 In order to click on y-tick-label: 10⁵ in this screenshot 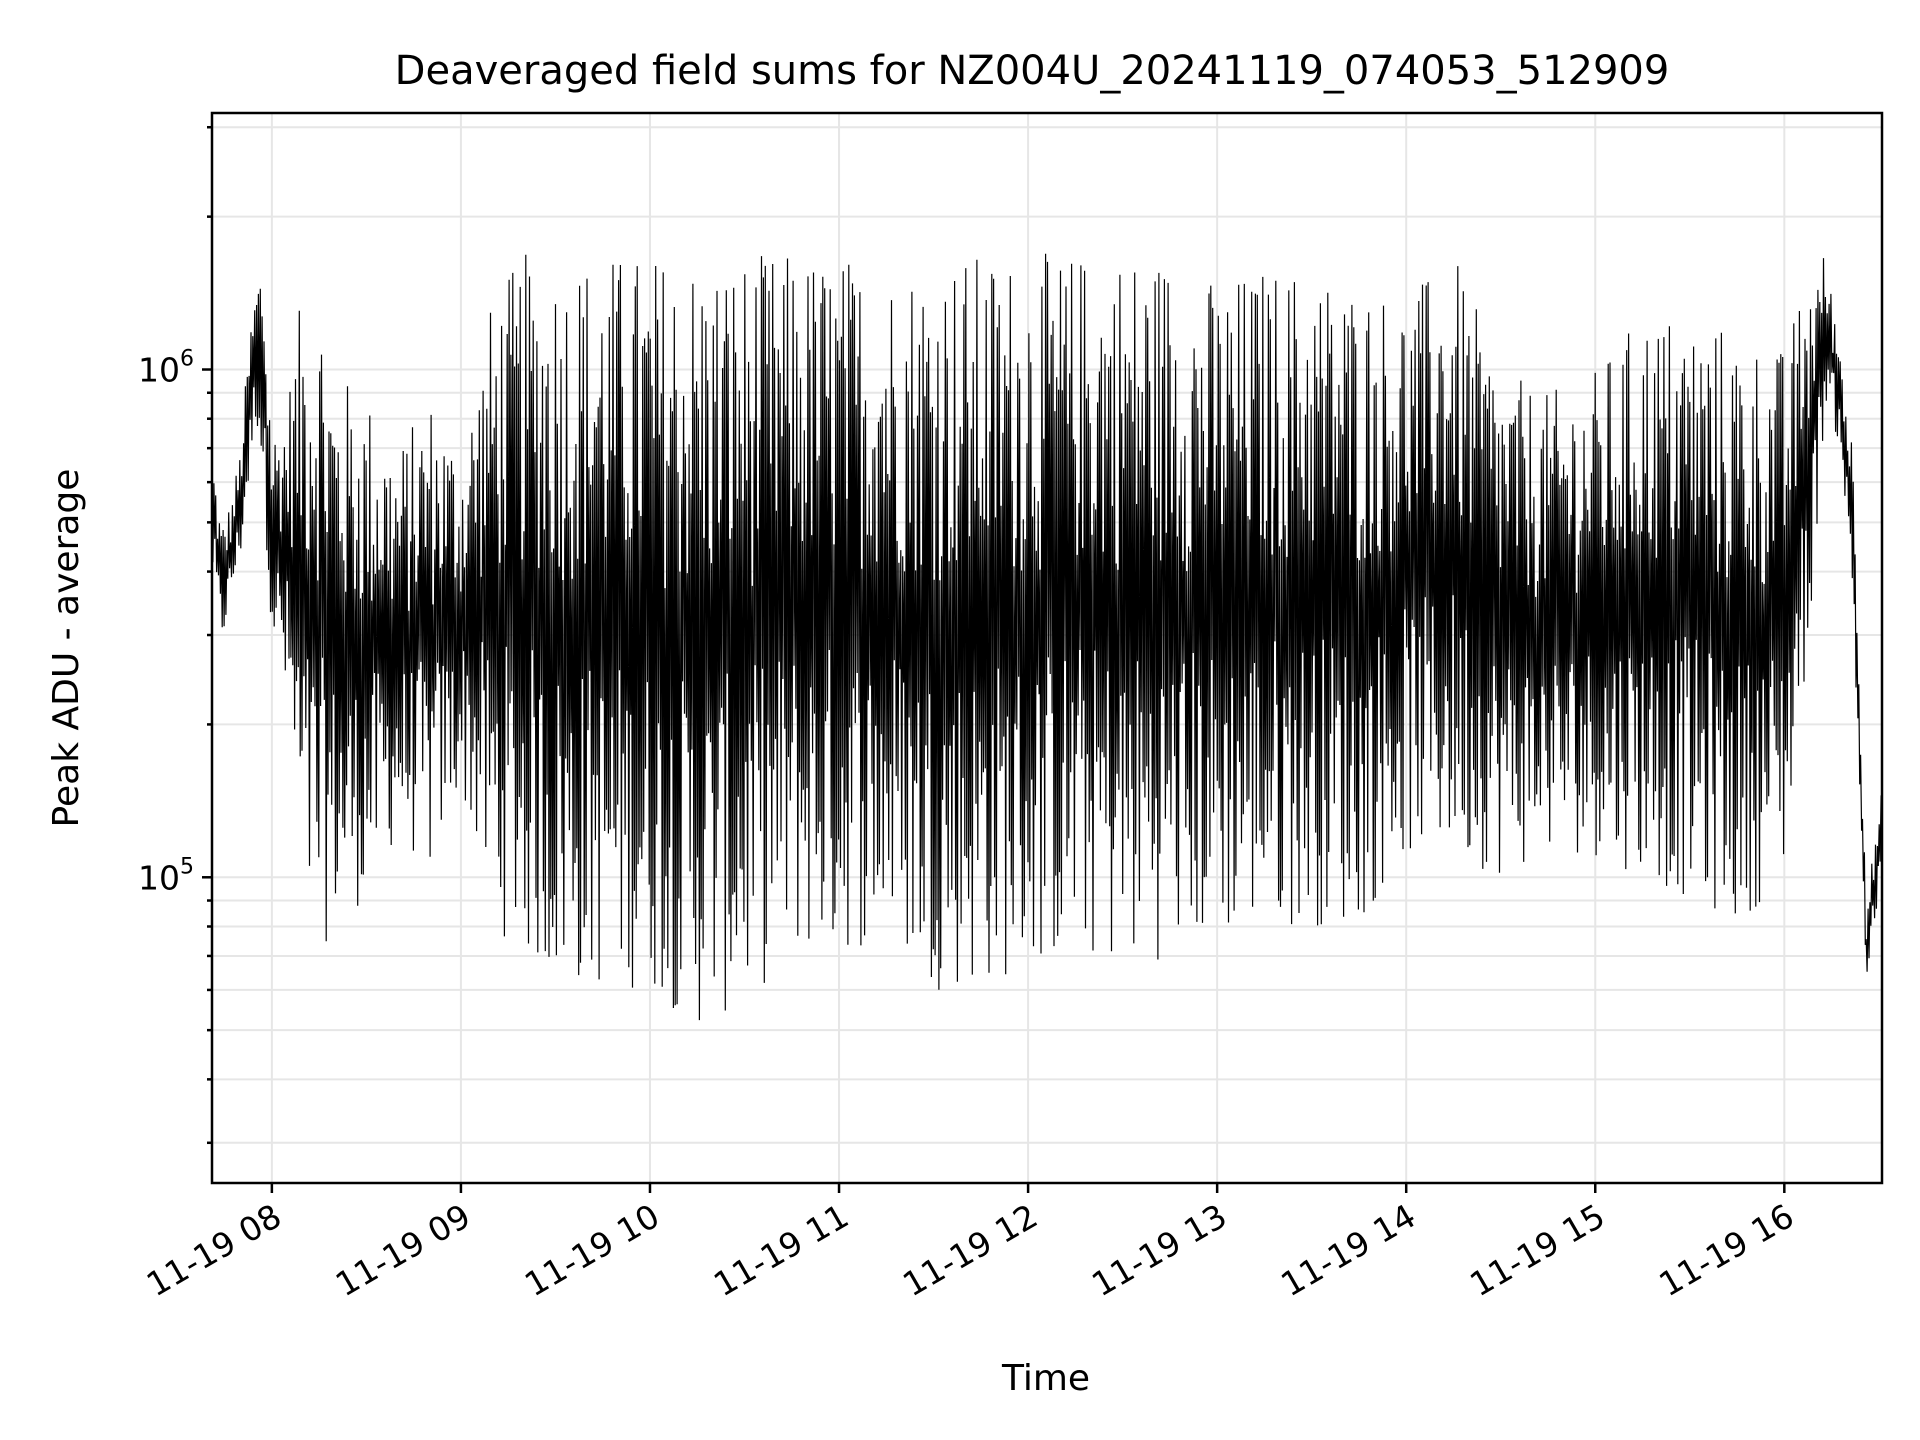, I will do `click(166, 875)`.